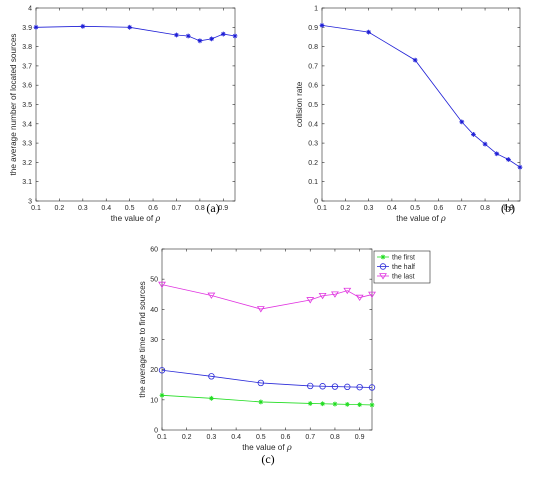 This screenshot has width=550, height=493. Describe the element at coordinates (154, 310) in the screenshot. I see `y-tick-label: 40` at that location.